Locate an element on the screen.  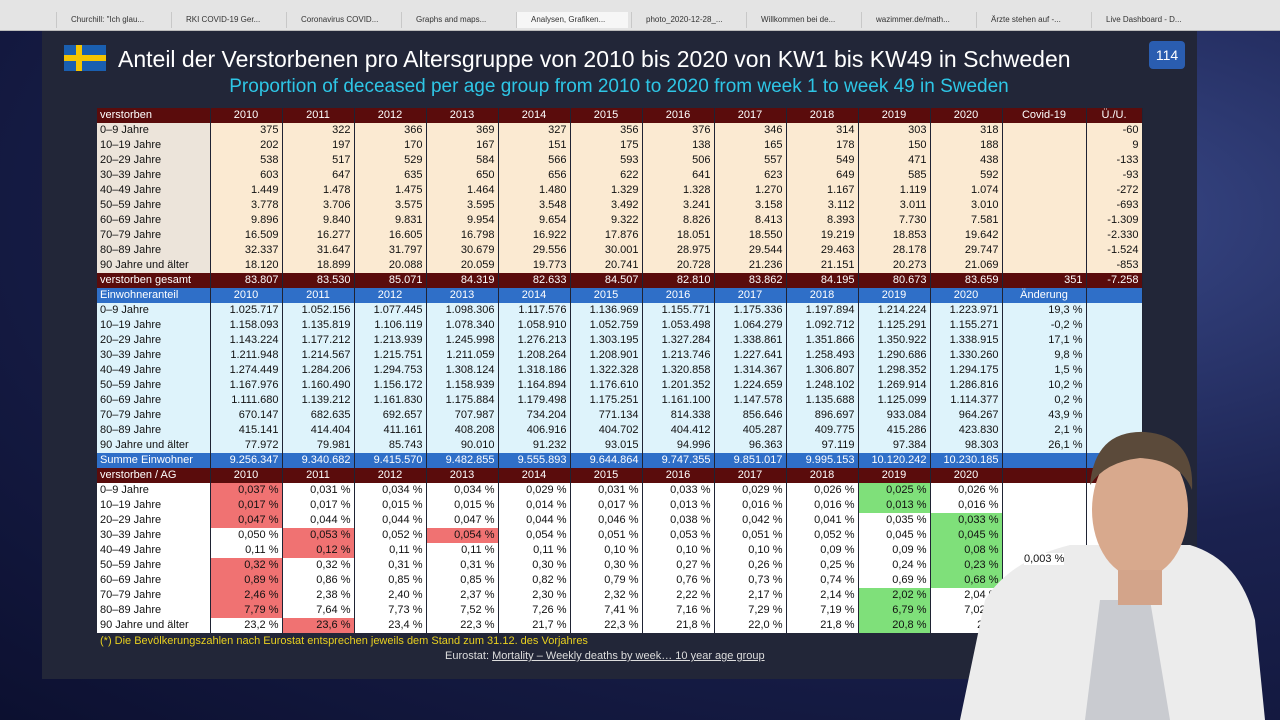
row-label: Summe Einwohner is located at coordinates (154, 460).